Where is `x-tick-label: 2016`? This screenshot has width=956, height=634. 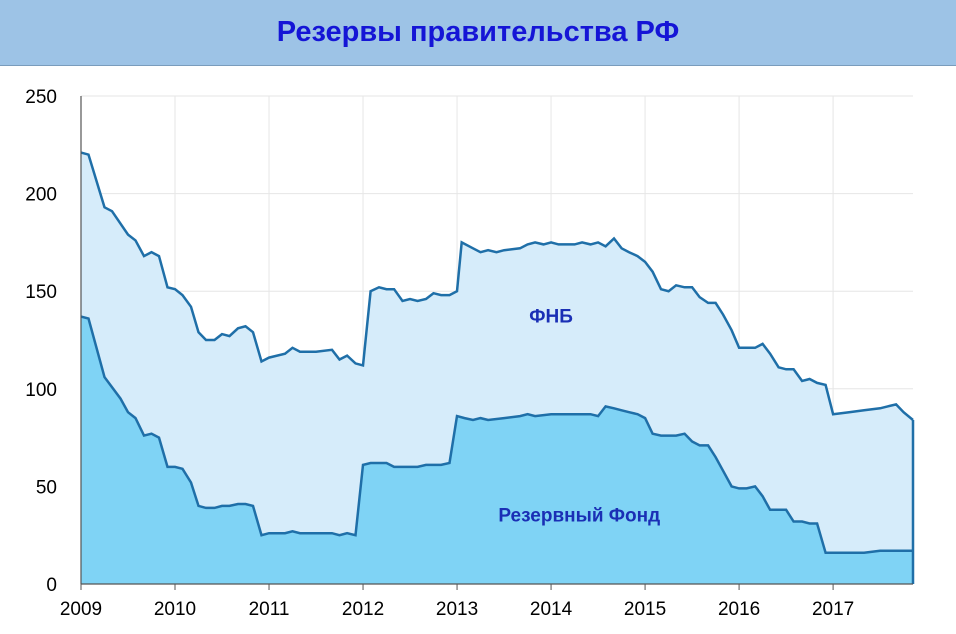
x-tick-label: 2016 is located at coordinates (739, 609).